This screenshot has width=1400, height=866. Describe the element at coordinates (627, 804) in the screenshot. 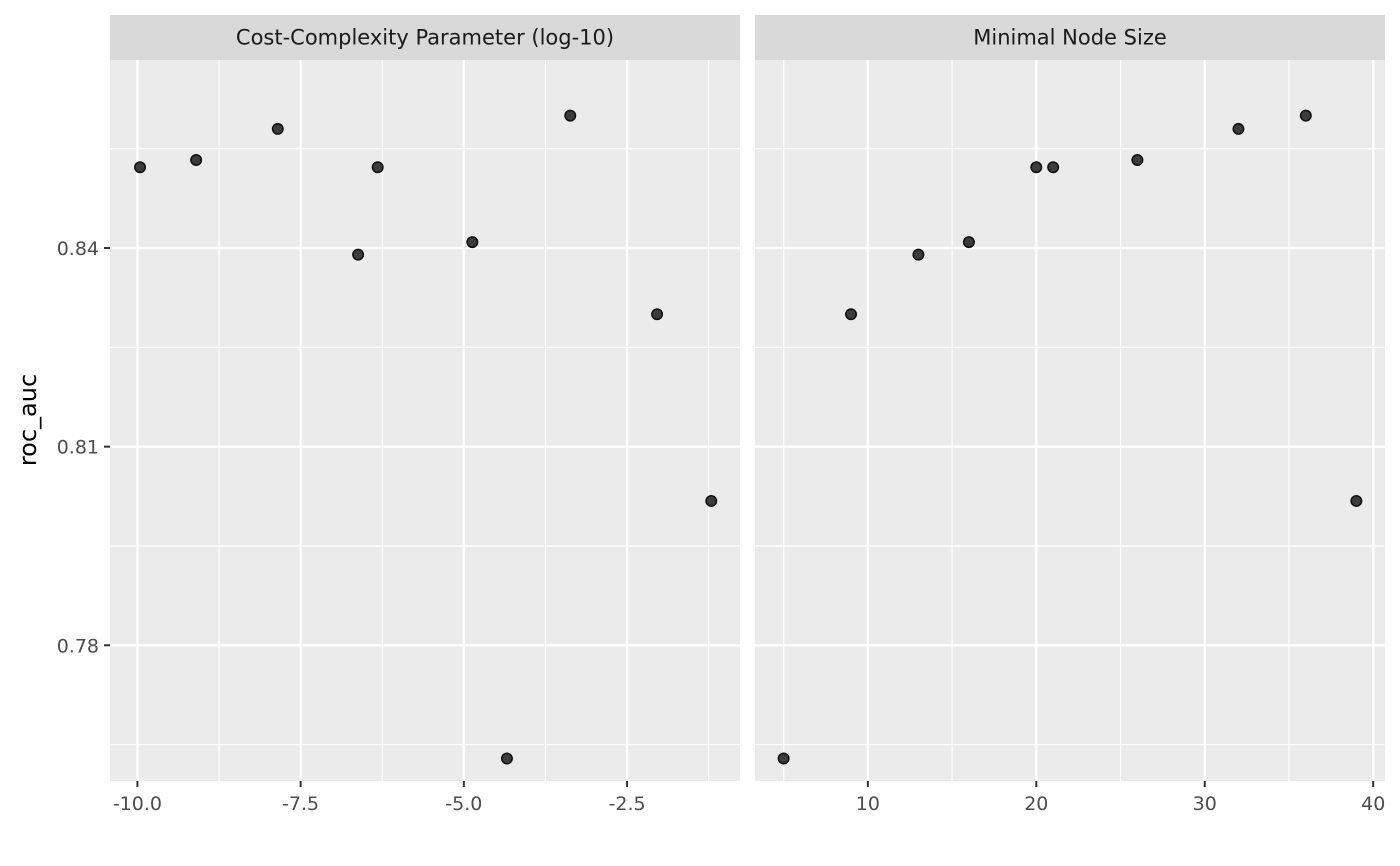

I see `x-tick-label: -2.5` at that location.